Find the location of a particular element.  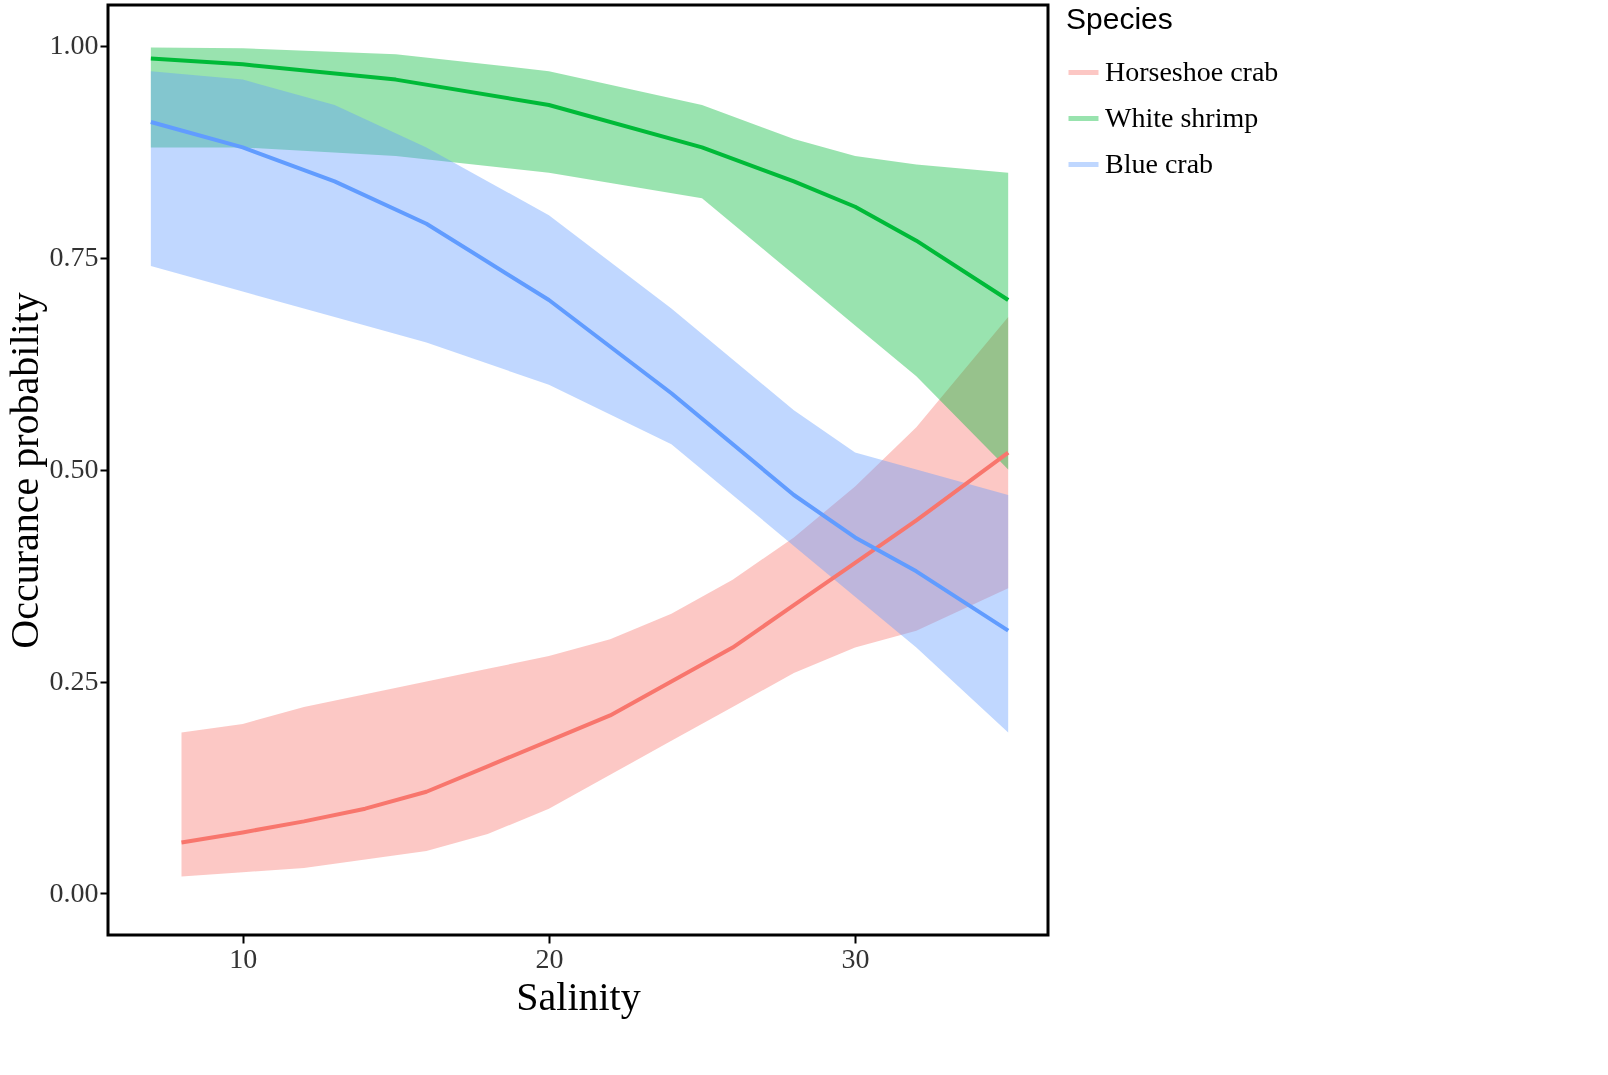

x-axis-title: Salinity is located at coordinates (578, 996).